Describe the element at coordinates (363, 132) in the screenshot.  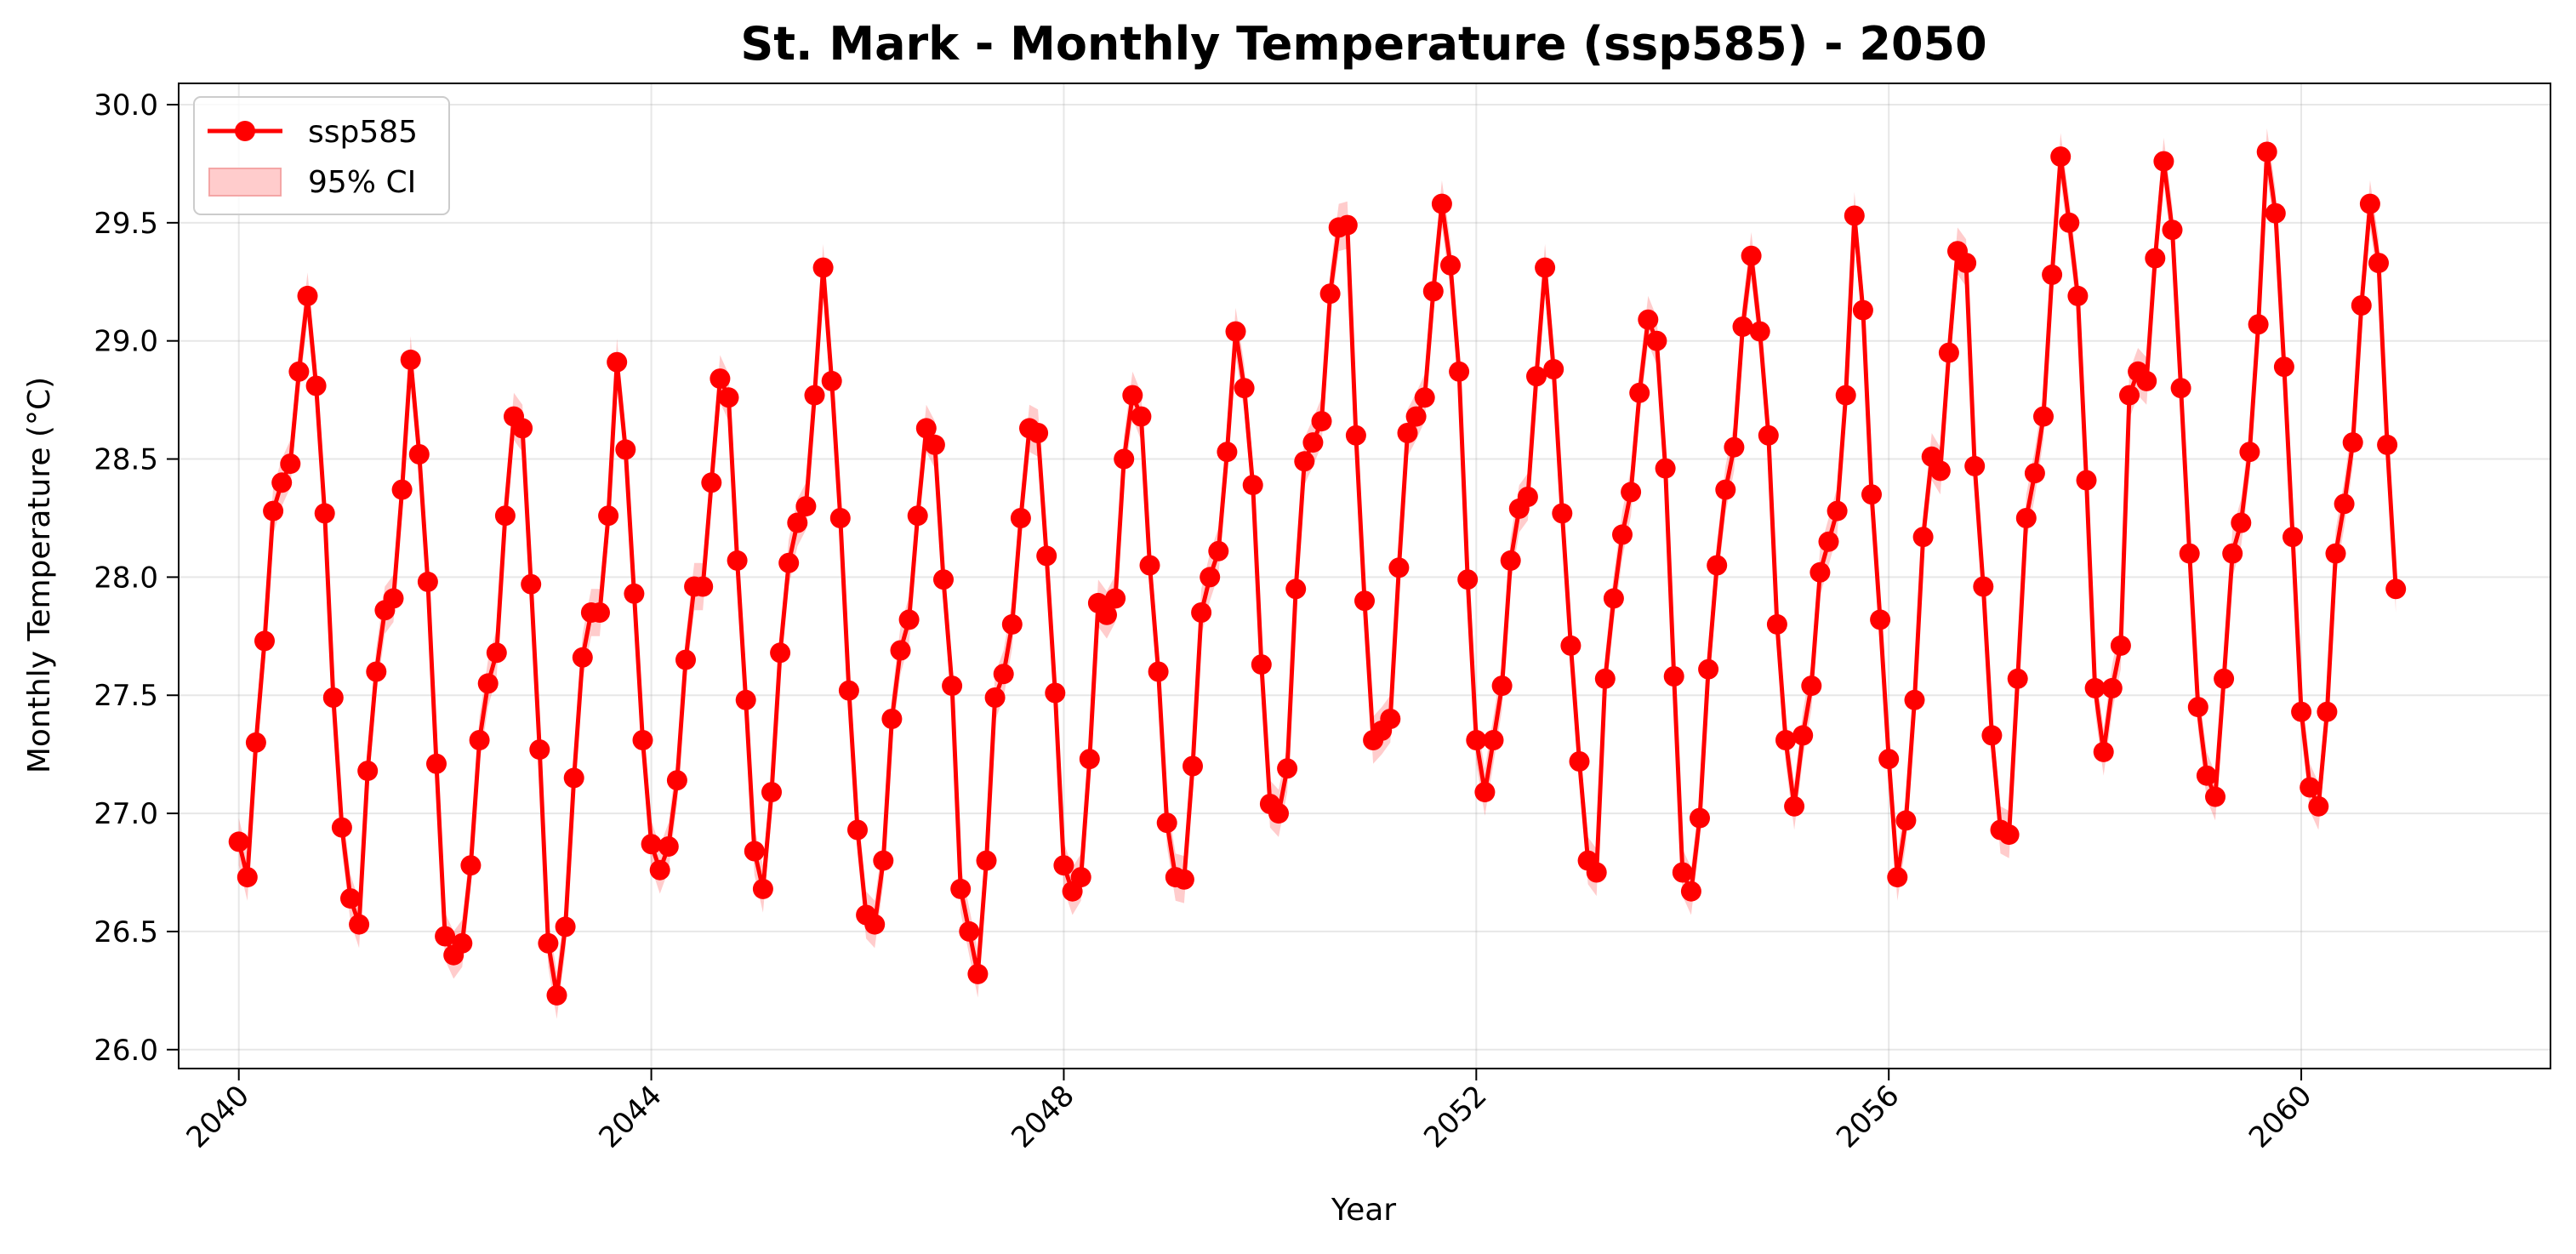
I see `legend-item-ssp585: ssp585` at that location.